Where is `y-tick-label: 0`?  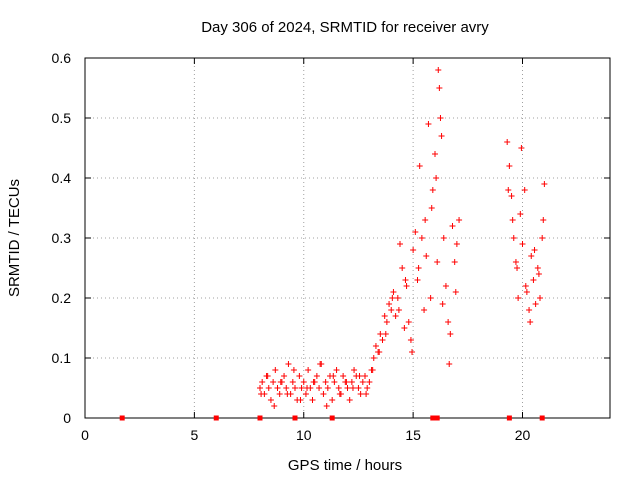
y-tick-label: 0 is located at coordinates (67, 418).